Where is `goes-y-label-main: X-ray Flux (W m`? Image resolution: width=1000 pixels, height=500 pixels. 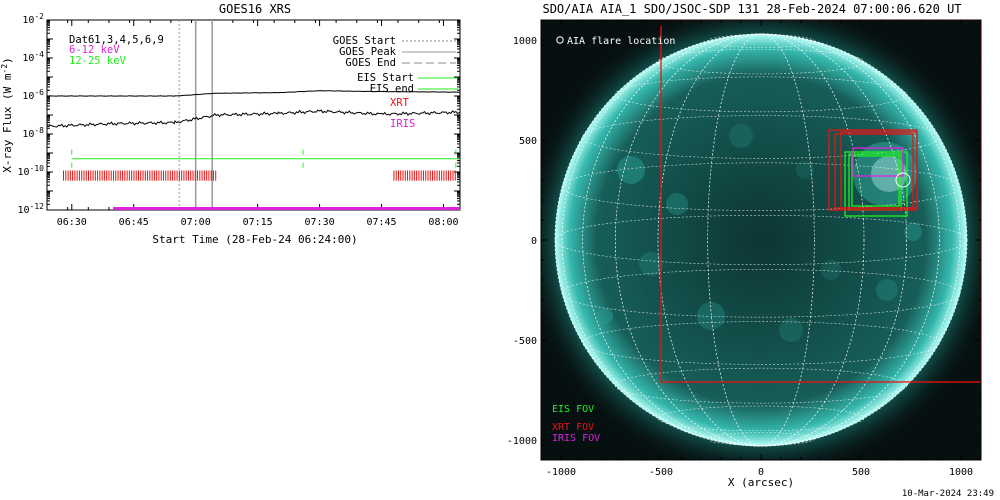
goes-y-label-main: X-ray Flux (W m is located at coordinates (7, 123).